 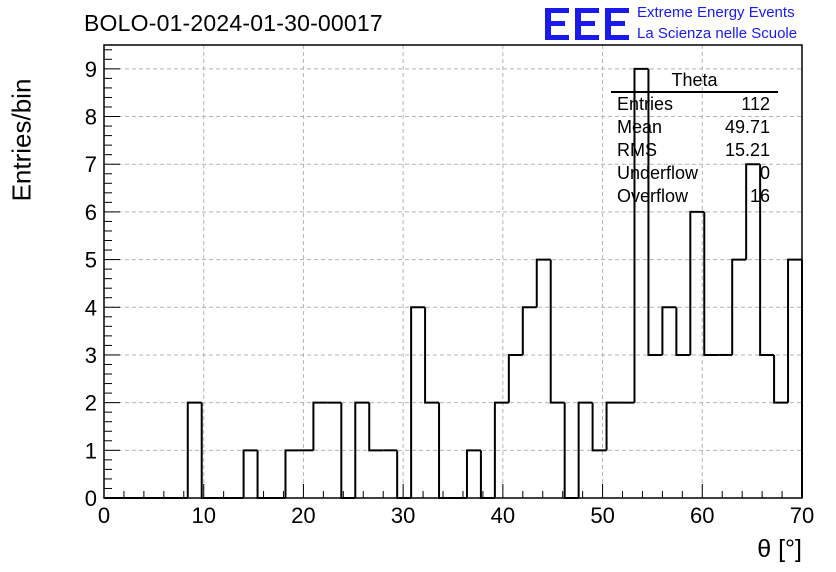 I want to click on stats-label: Overflow, so click(x=653, y=196).